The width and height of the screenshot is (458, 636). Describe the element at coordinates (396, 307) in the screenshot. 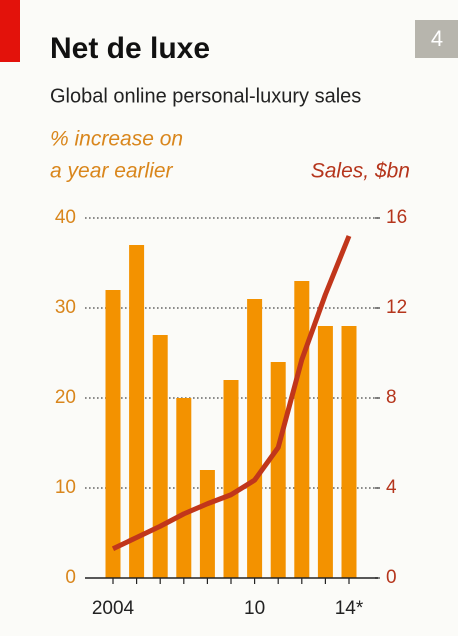

I see `y2-tick-label: 12` at that location.